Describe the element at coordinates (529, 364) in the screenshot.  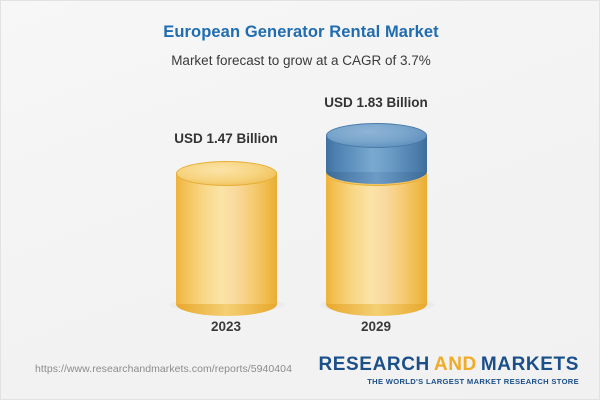
I see `logo-word-markets: MARKETS` at that location.